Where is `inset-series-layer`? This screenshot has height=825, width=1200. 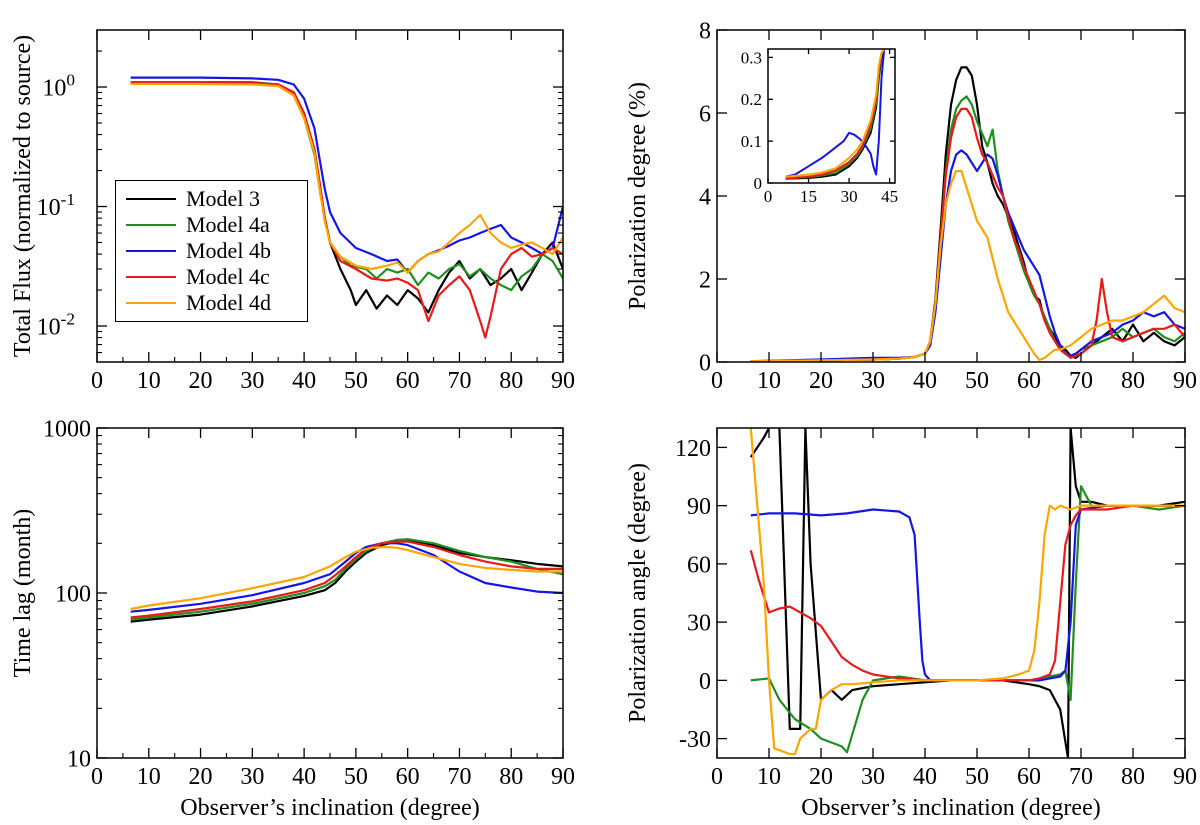
inset-series-layer is located at coordinates (835, 114).